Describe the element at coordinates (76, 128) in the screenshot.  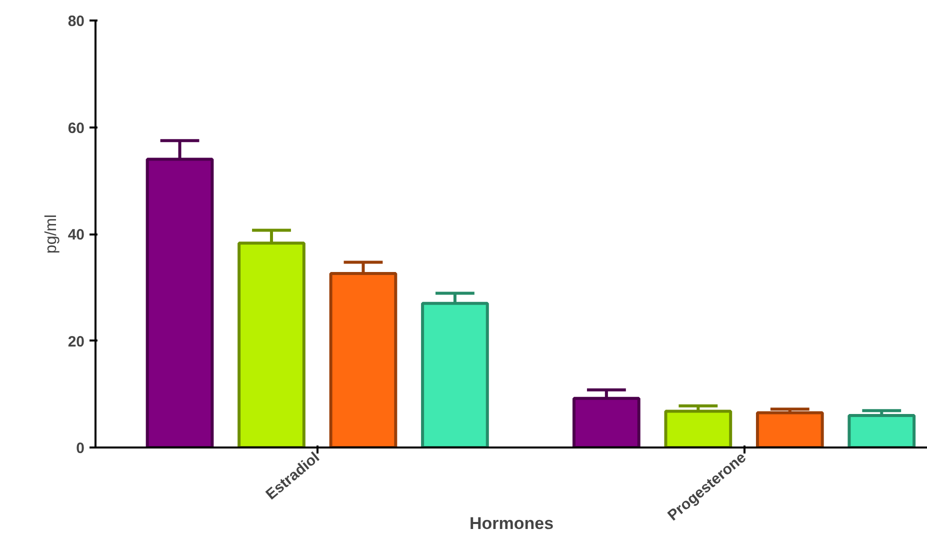
I see `y-tick-label: 60` at that location.